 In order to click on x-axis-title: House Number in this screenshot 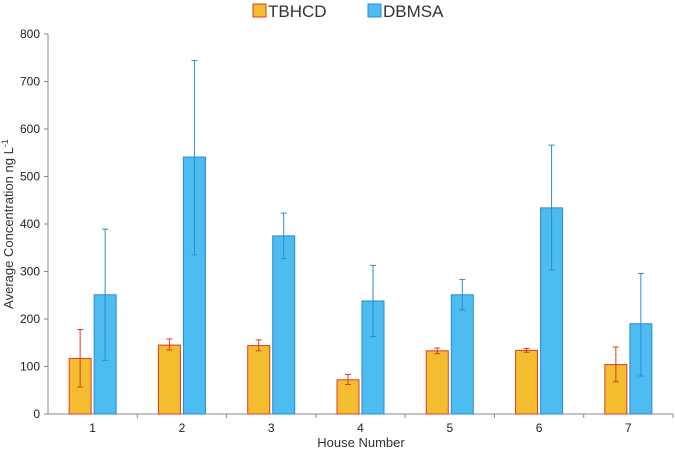, I will do `click(361, 442)`.